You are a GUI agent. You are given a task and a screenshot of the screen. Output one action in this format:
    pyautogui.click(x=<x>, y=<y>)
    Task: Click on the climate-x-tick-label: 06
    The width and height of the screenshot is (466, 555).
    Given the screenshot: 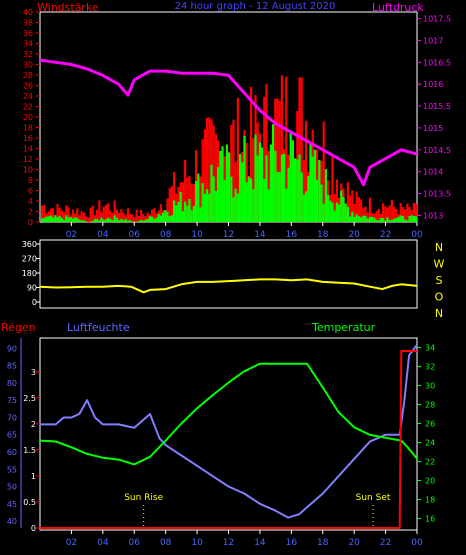 What is the action you would take?
    pyautogui.click(x=135, y=543)
    